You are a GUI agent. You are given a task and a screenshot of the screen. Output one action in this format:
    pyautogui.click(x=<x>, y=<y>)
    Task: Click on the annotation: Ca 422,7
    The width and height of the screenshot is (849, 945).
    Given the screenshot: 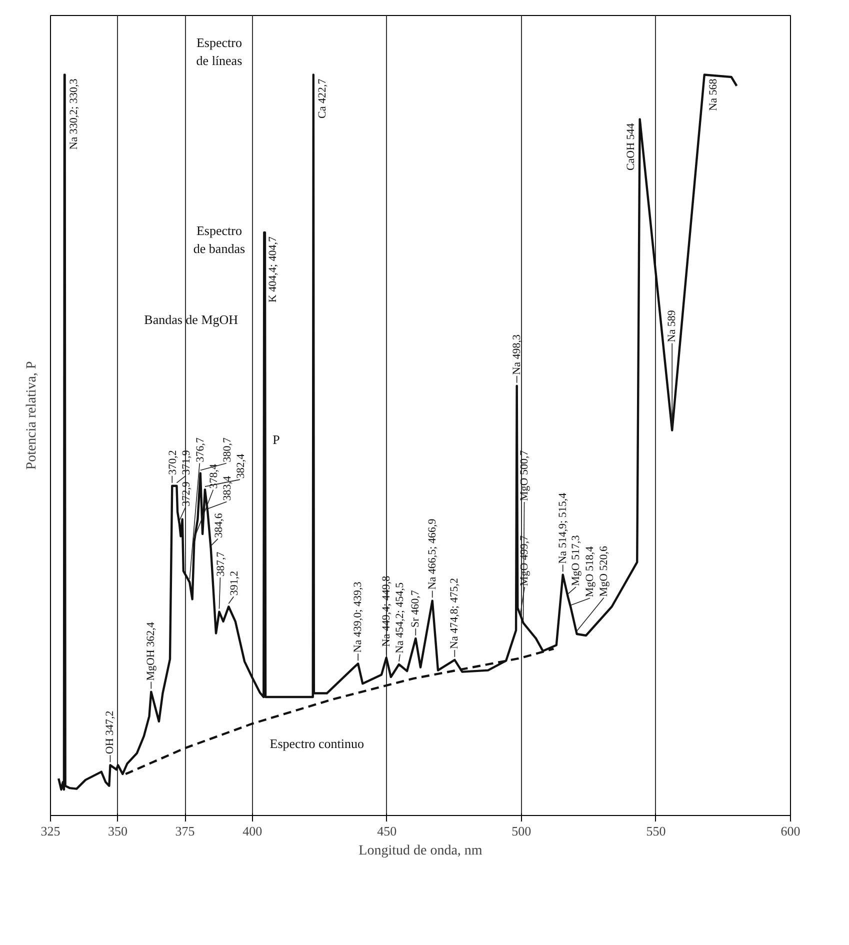 What is the action you would take?
    pyautogui.click(x=322, y=98)
    